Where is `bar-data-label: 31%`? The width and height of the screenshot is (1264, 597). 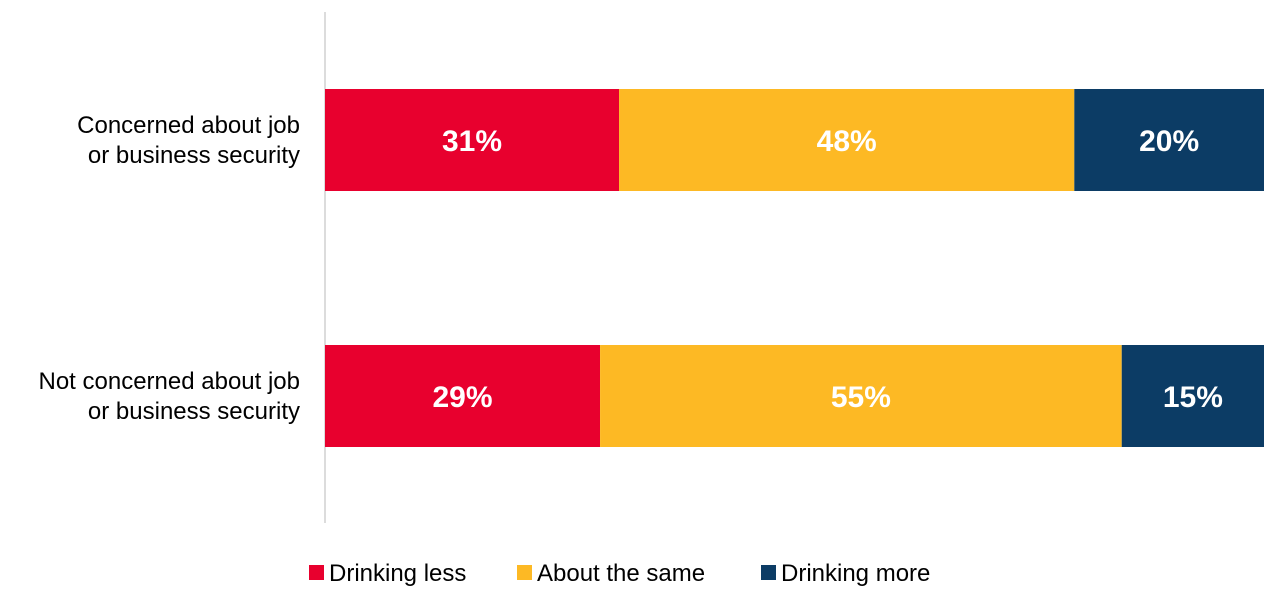
bar-data-label: 31% is located at coordinates (472, 141).